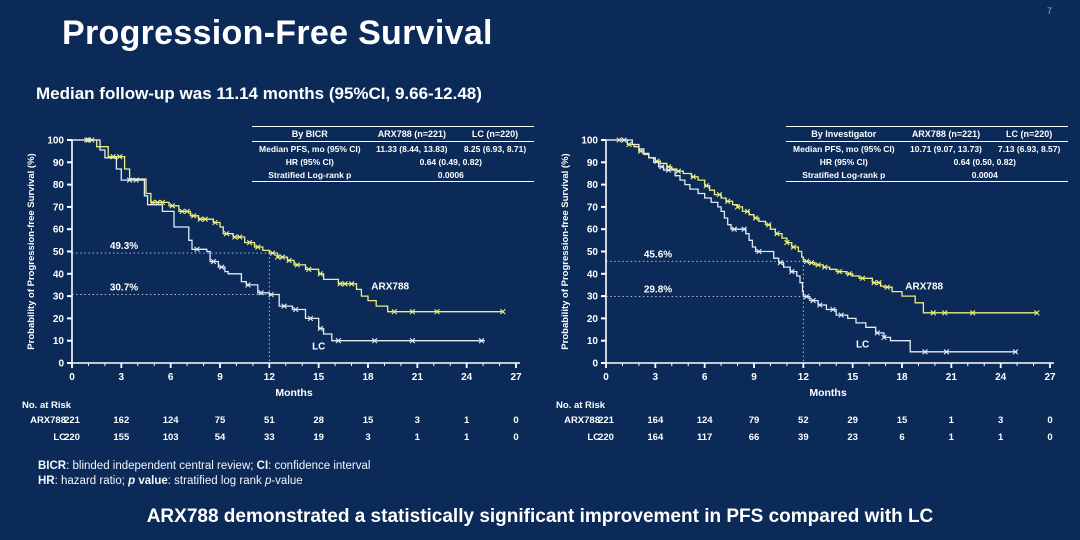  I want to click on risk-value: 29, so click(852, 420).